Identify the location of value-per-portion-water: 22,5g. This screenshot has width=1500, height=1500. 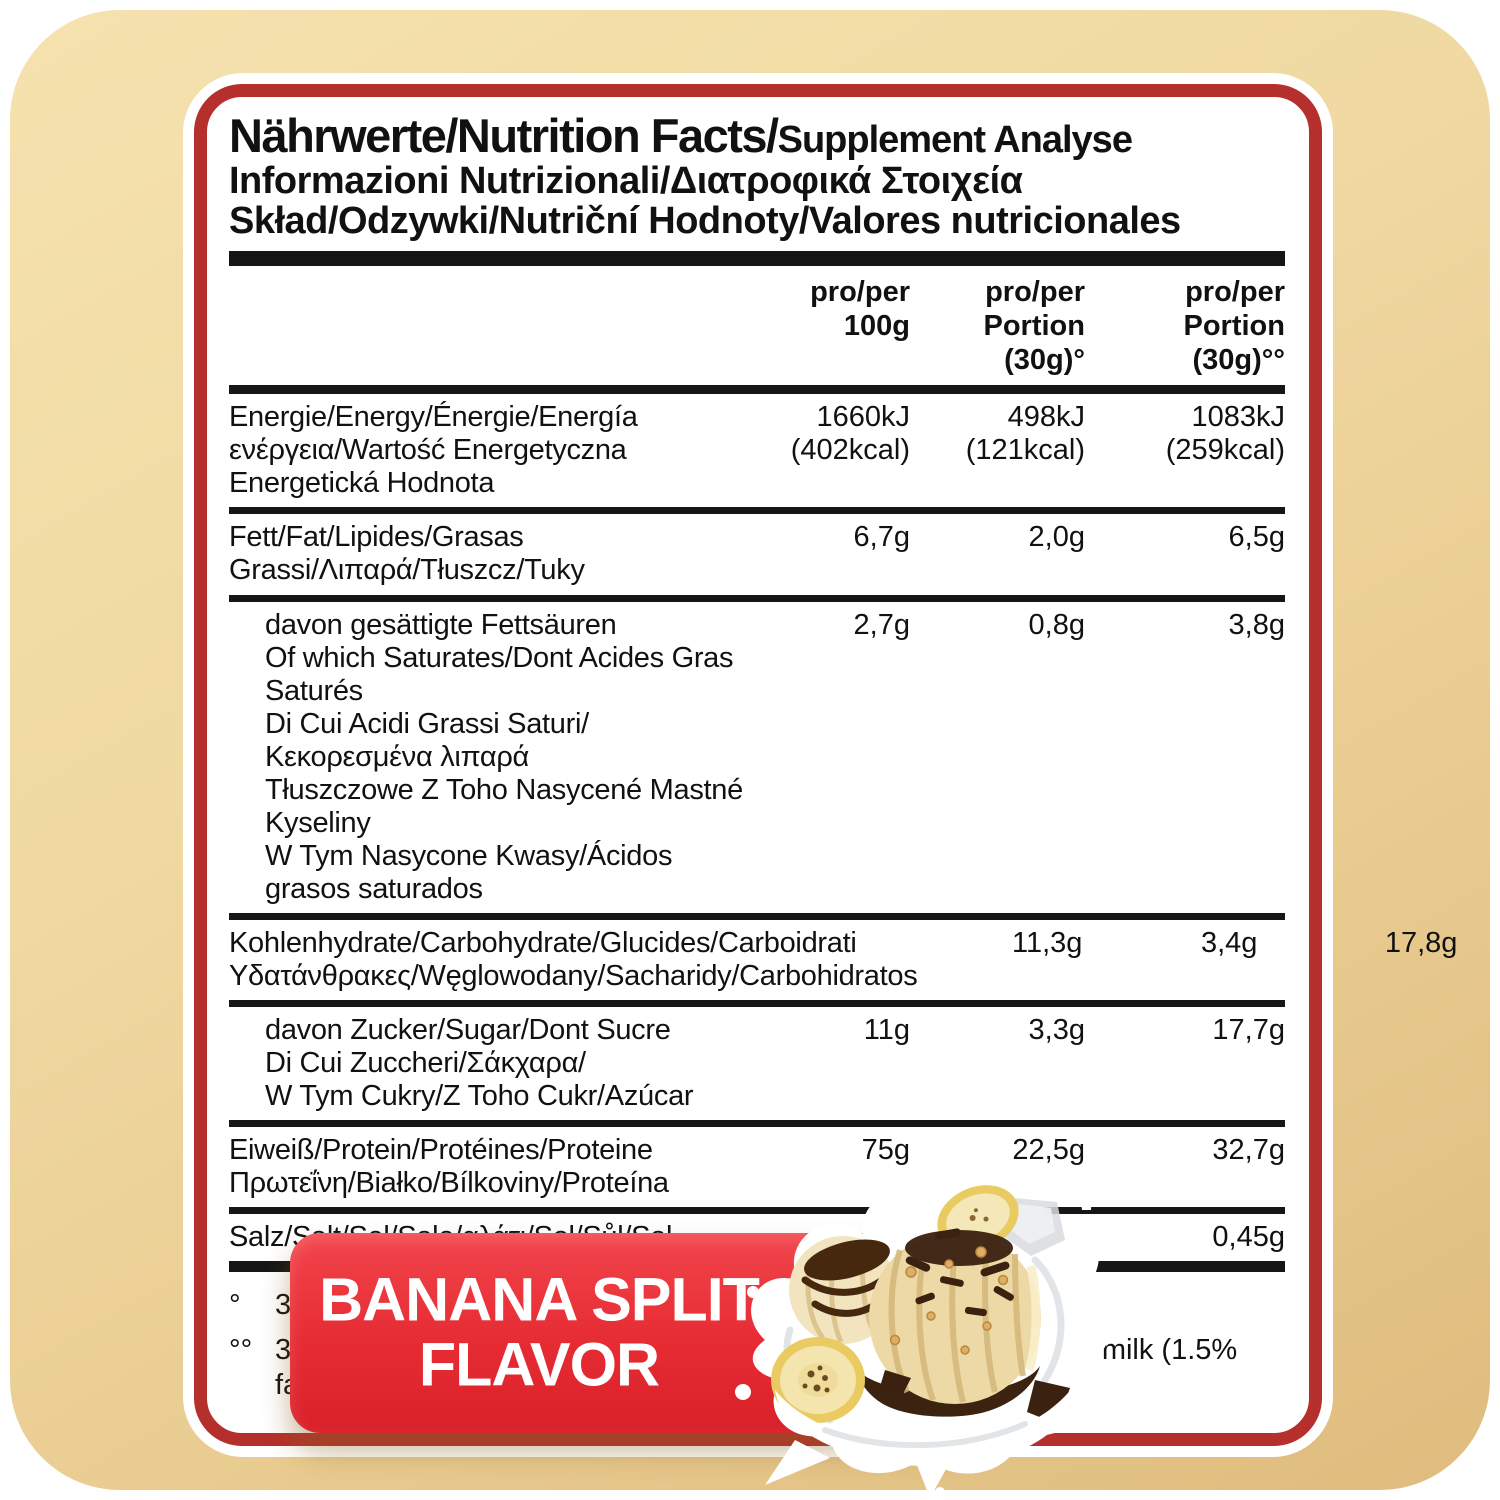
(1048, 1150).